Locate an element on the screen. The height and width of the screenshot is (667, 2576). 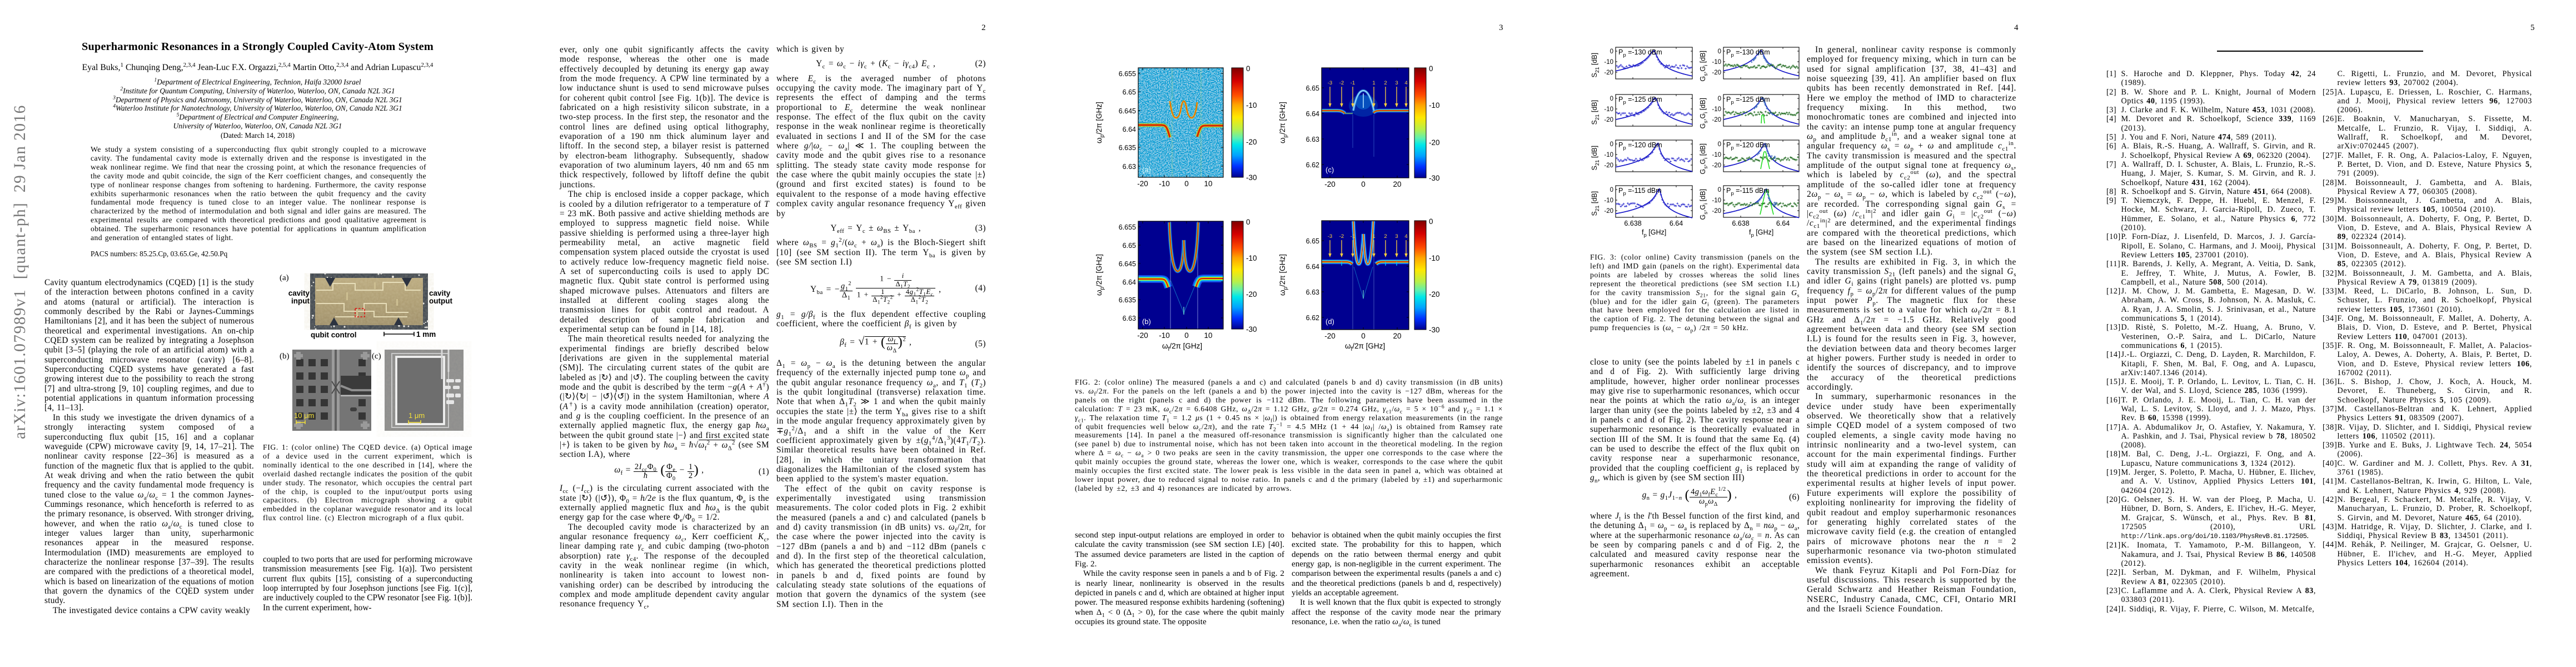
svg-text: 1 μm is located at coordinates (416, 415).